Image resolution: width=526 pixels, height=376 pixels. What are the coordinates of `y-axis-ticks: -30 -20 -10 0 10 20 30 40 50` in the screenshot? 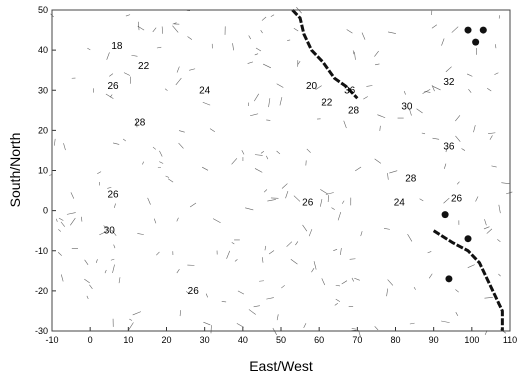 It's located at (45, 170).